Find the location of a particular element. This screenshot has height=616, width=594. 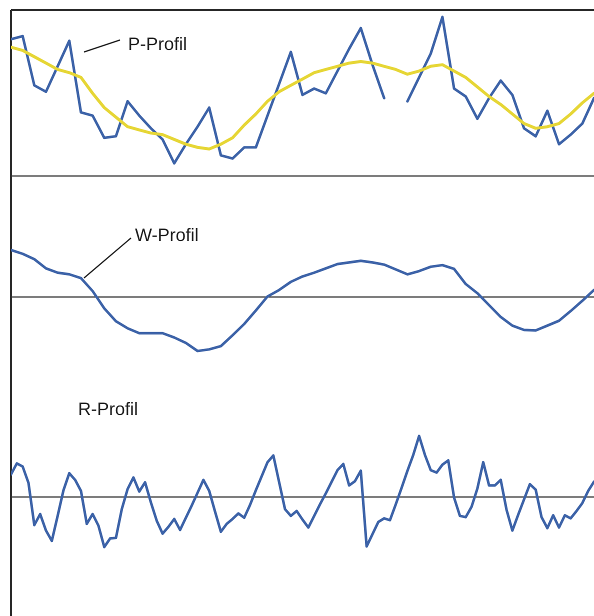

text: W-Profil is located at coordinates (167, 235).